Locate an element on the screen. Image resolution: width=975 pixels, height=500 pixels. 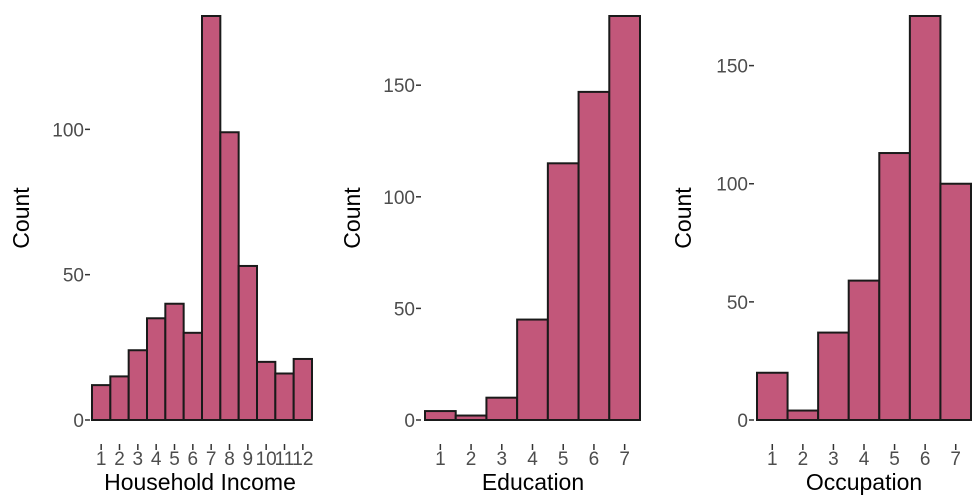
x-tick-label: 8 is located at coordinates (229, 459).